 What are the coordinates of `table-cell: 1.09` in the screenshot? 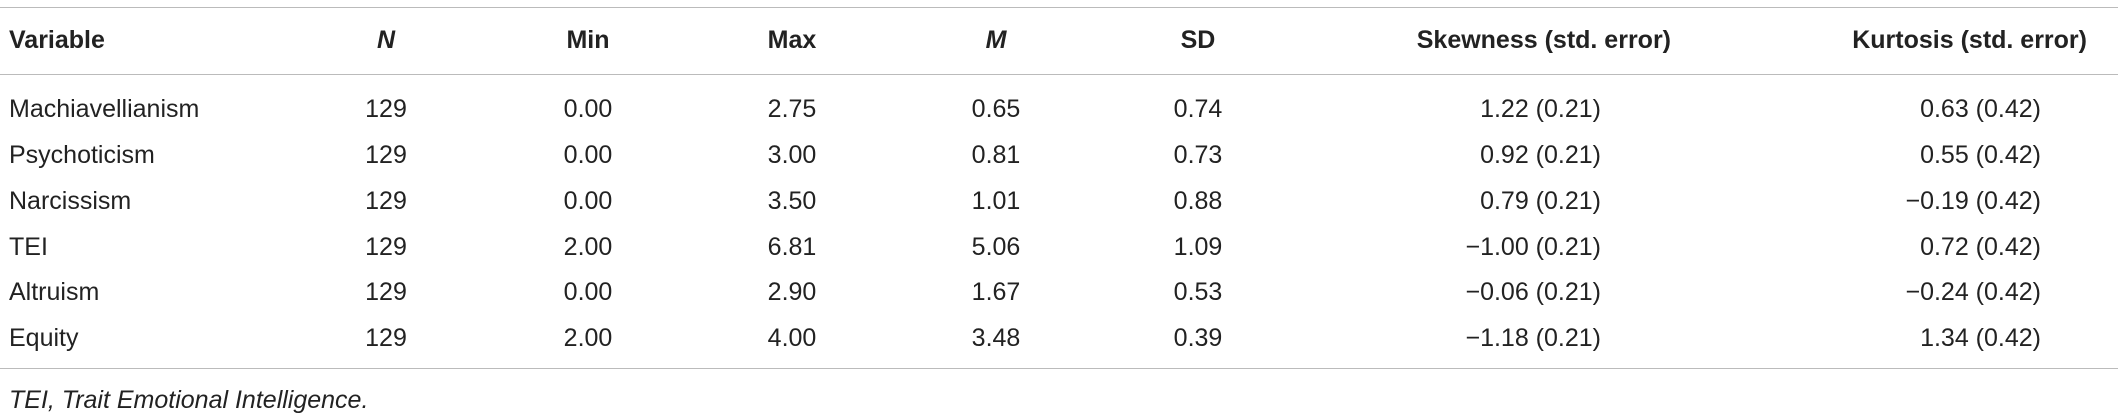 It's located at (1198, 247).